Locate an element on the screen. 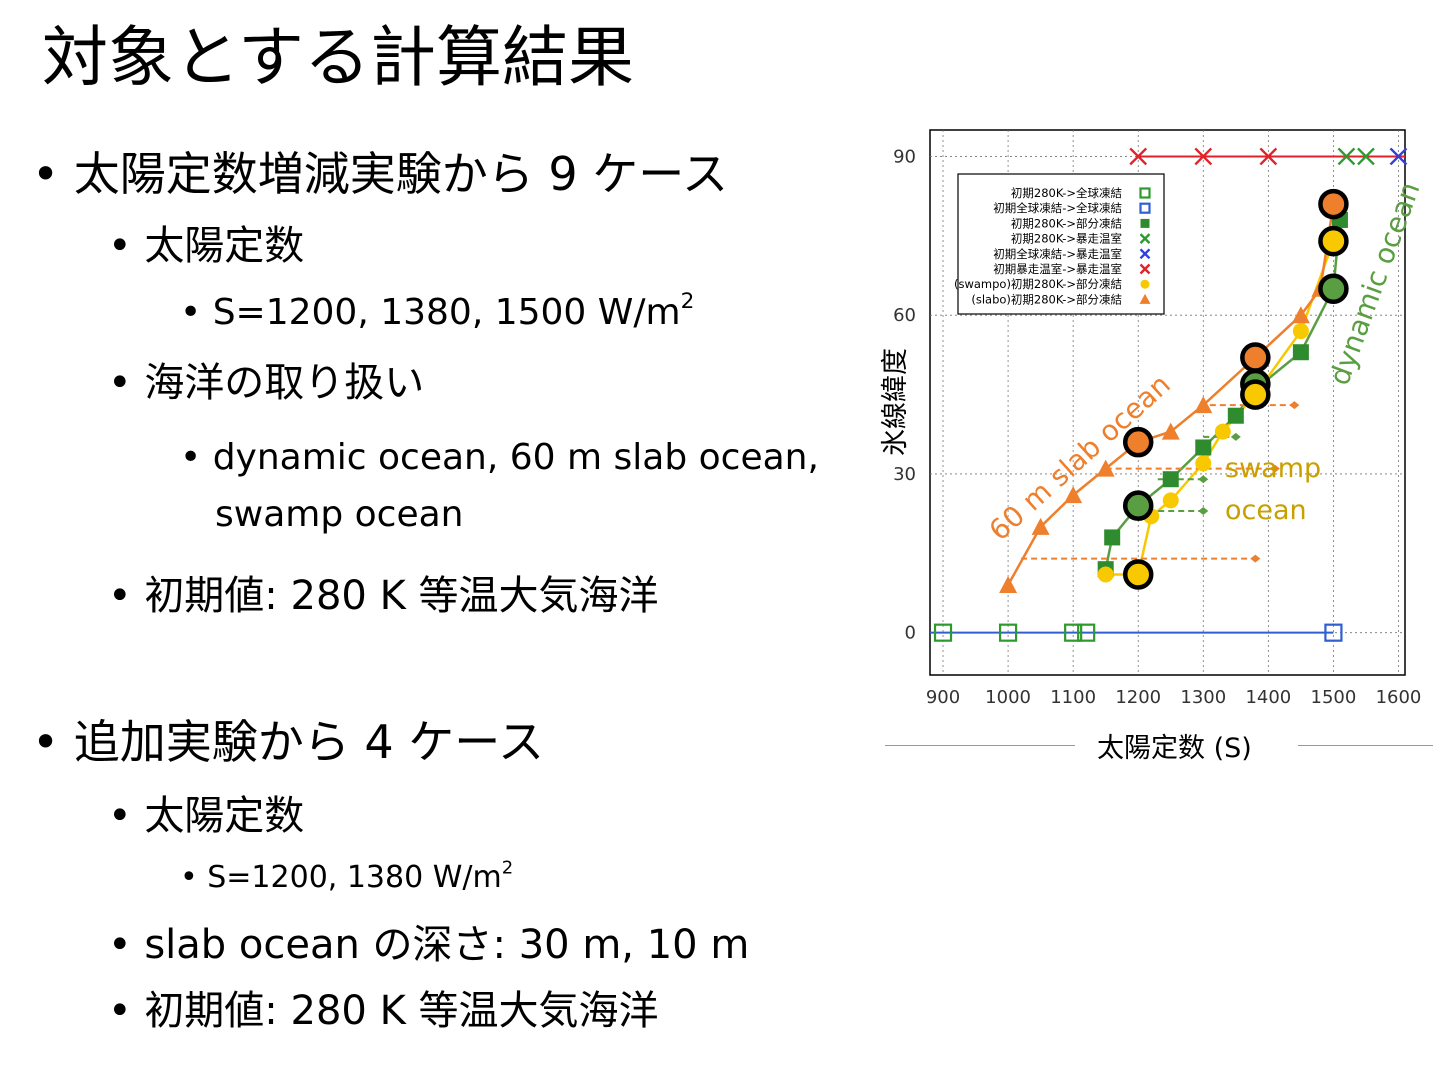 The width and height of the screenshot is (1440, 1080). y-axis-label: 氷線緯度 is located at coordinates (895, 402).